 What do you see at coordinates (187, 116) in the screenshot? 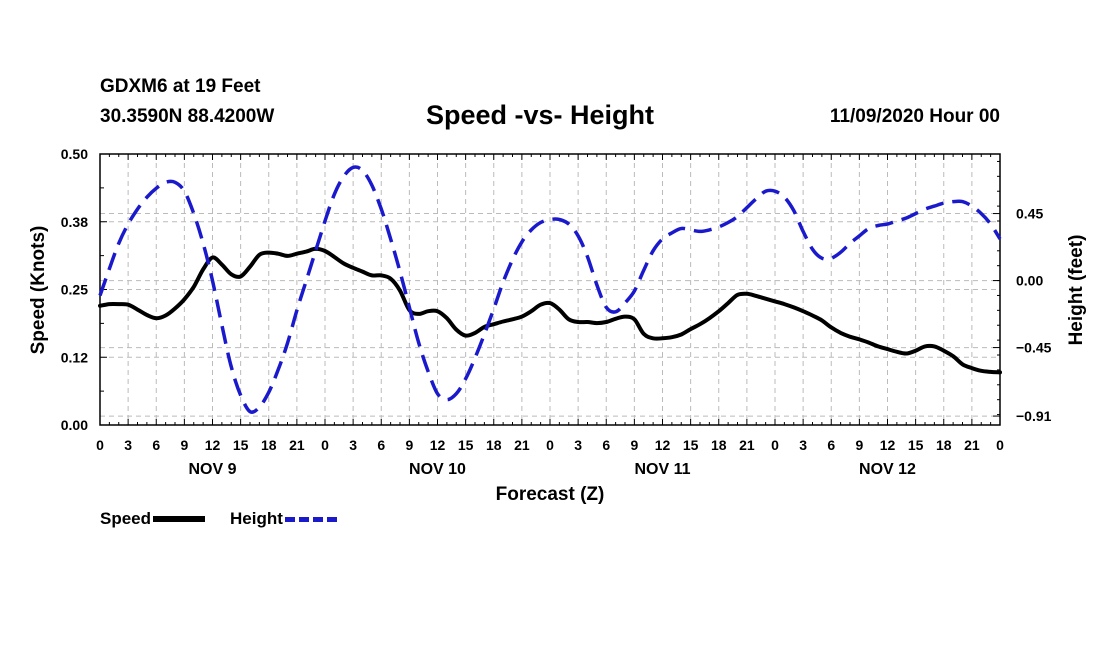
I see `coordinates-label: 30.3590N 88.4200W` at bounding box center [187, 116].